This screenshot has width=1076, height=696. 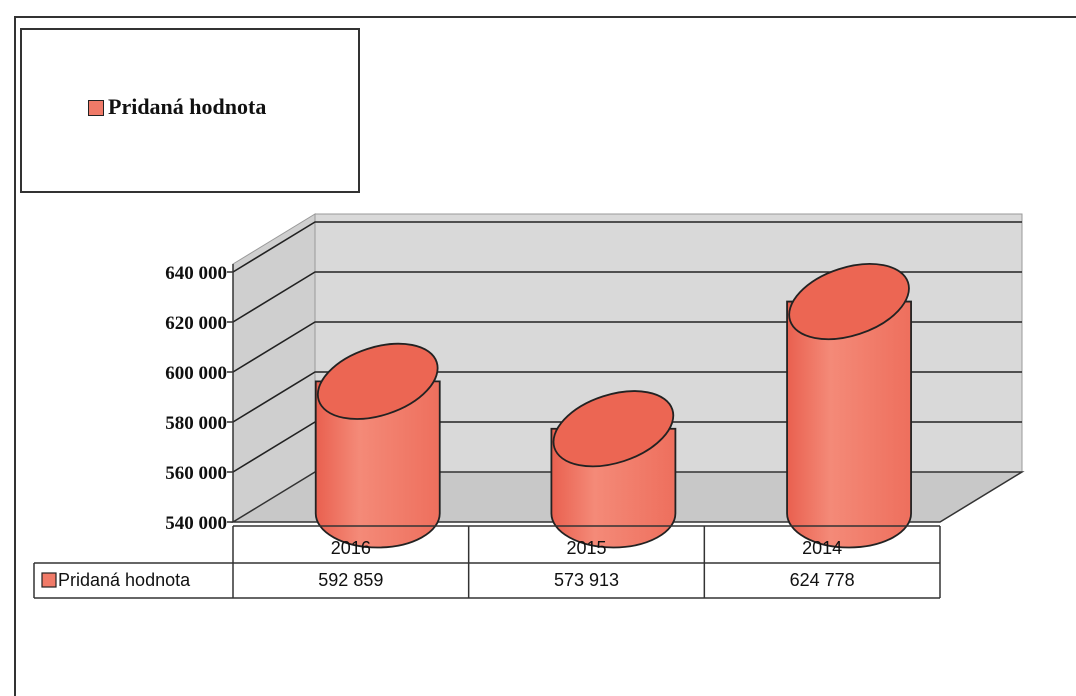 I want to click on legend-label: Pridaná hodnota, so click(x=187, y=106).